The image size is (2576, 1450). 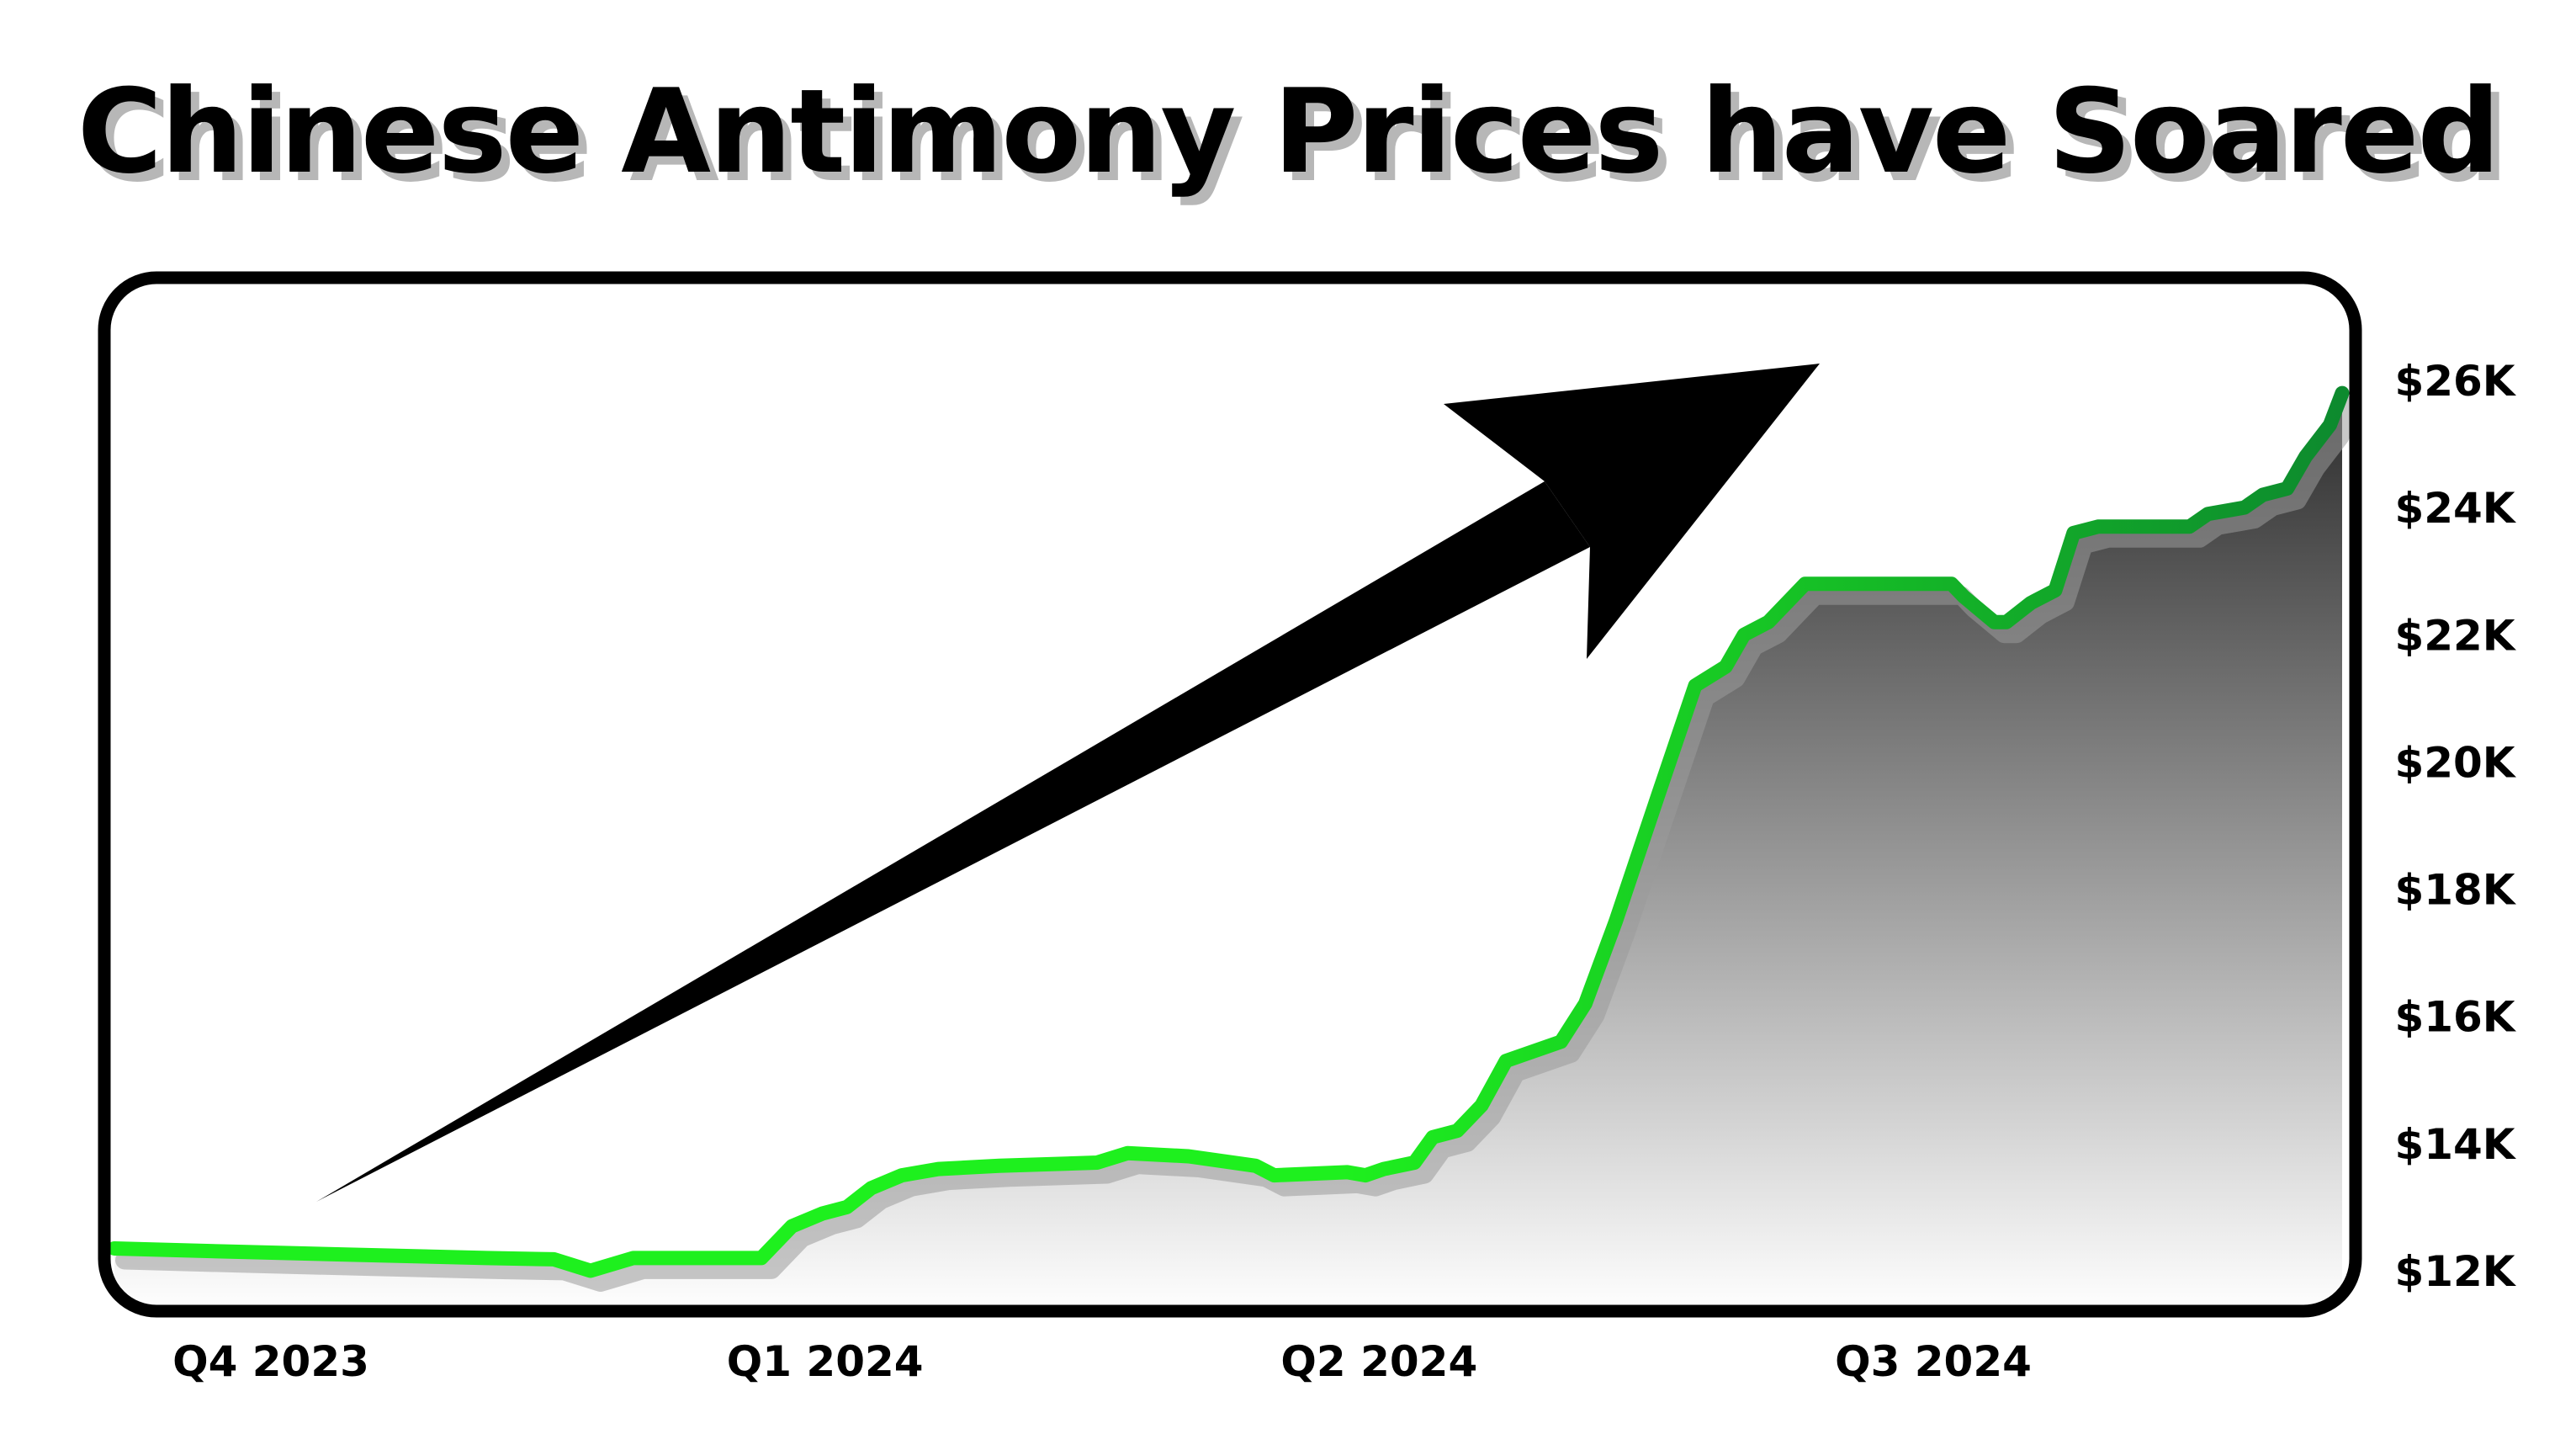 What do you see at coordinates (2455, 635) in the screenshot?
I see `y-tick-label: $22K` at bounding box center [2455, 635].